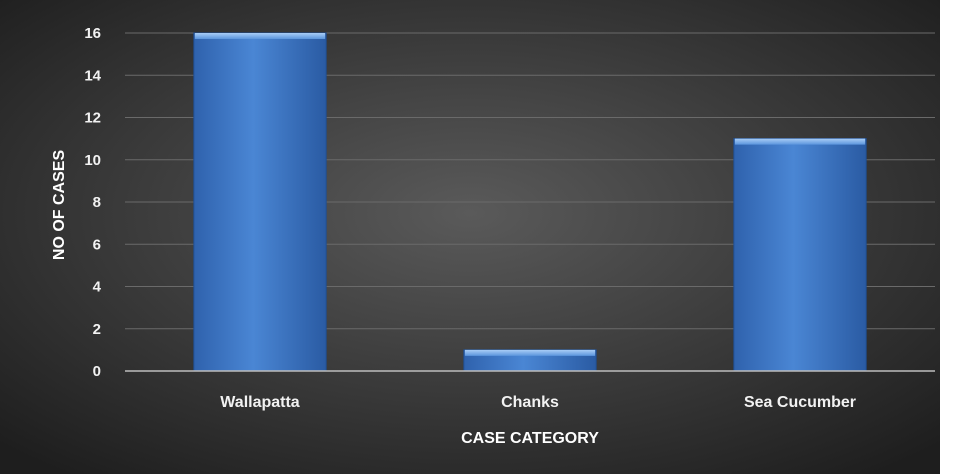 This screenshot has width=953, height=474. I want to click on y-tick-label: 6, so click(97, 244).